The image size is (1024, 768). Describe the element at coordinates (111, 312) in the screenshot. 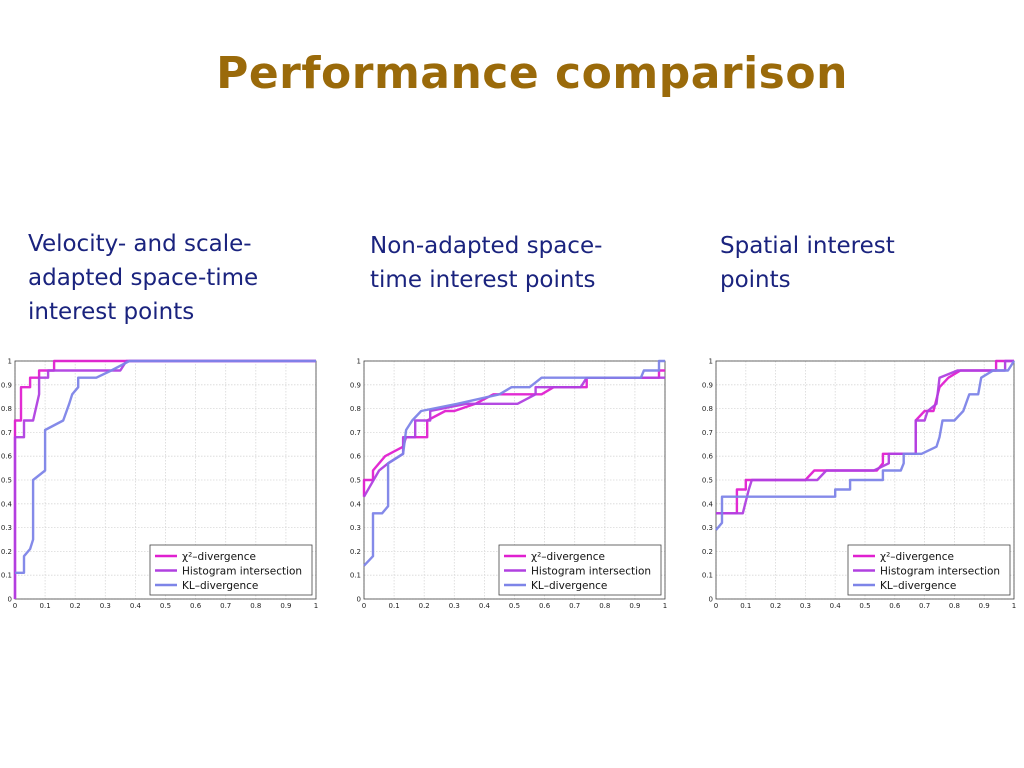

I see `caption-line: interest points` at that location.